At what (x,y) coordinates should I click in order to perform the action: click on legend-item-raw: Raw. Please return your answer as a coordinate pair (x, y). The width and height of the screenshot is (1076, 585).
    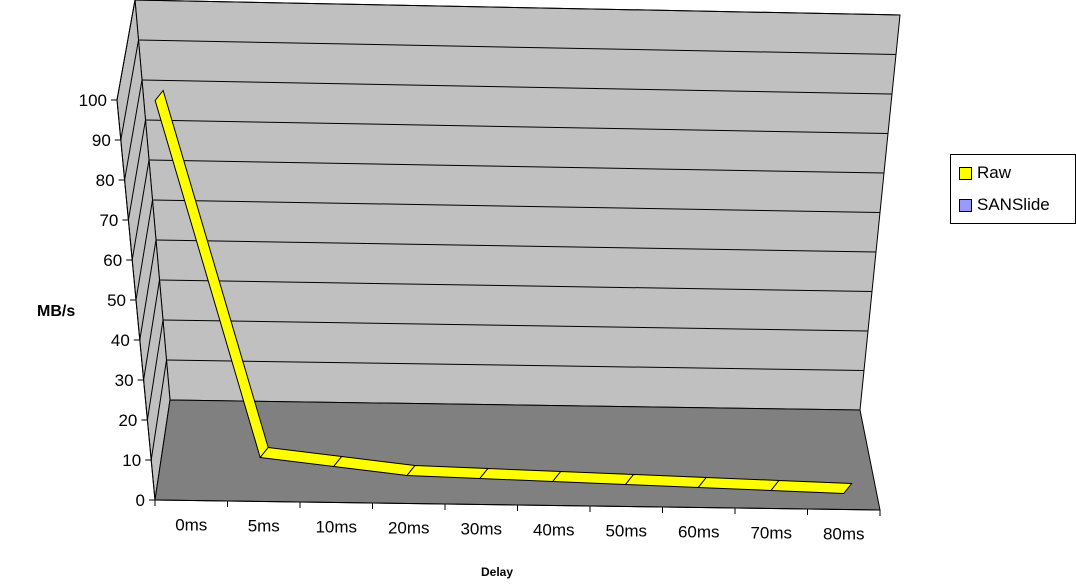
    Looking at the image, I should click on (985, 173).